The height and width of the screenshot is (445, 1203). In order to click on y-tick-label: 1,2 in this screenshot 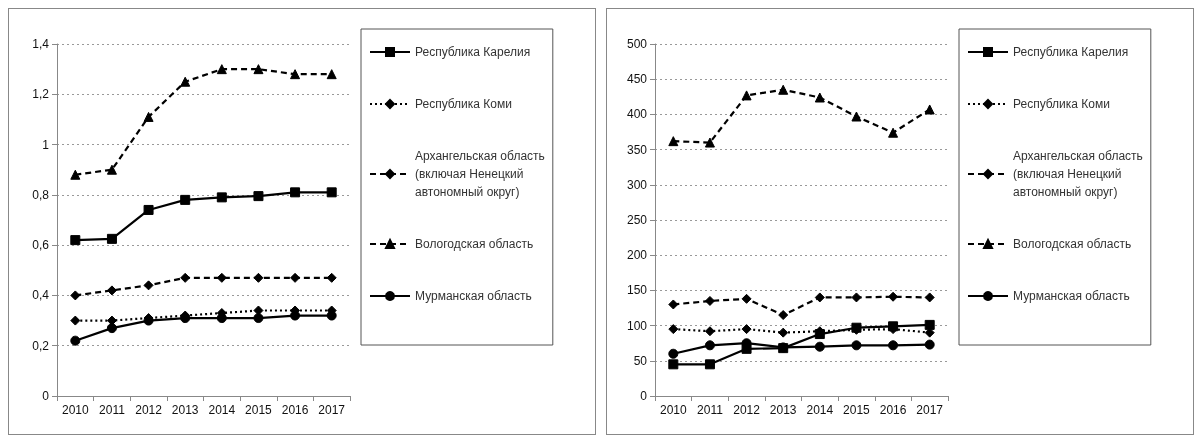, I will do `click(41, 94)`.